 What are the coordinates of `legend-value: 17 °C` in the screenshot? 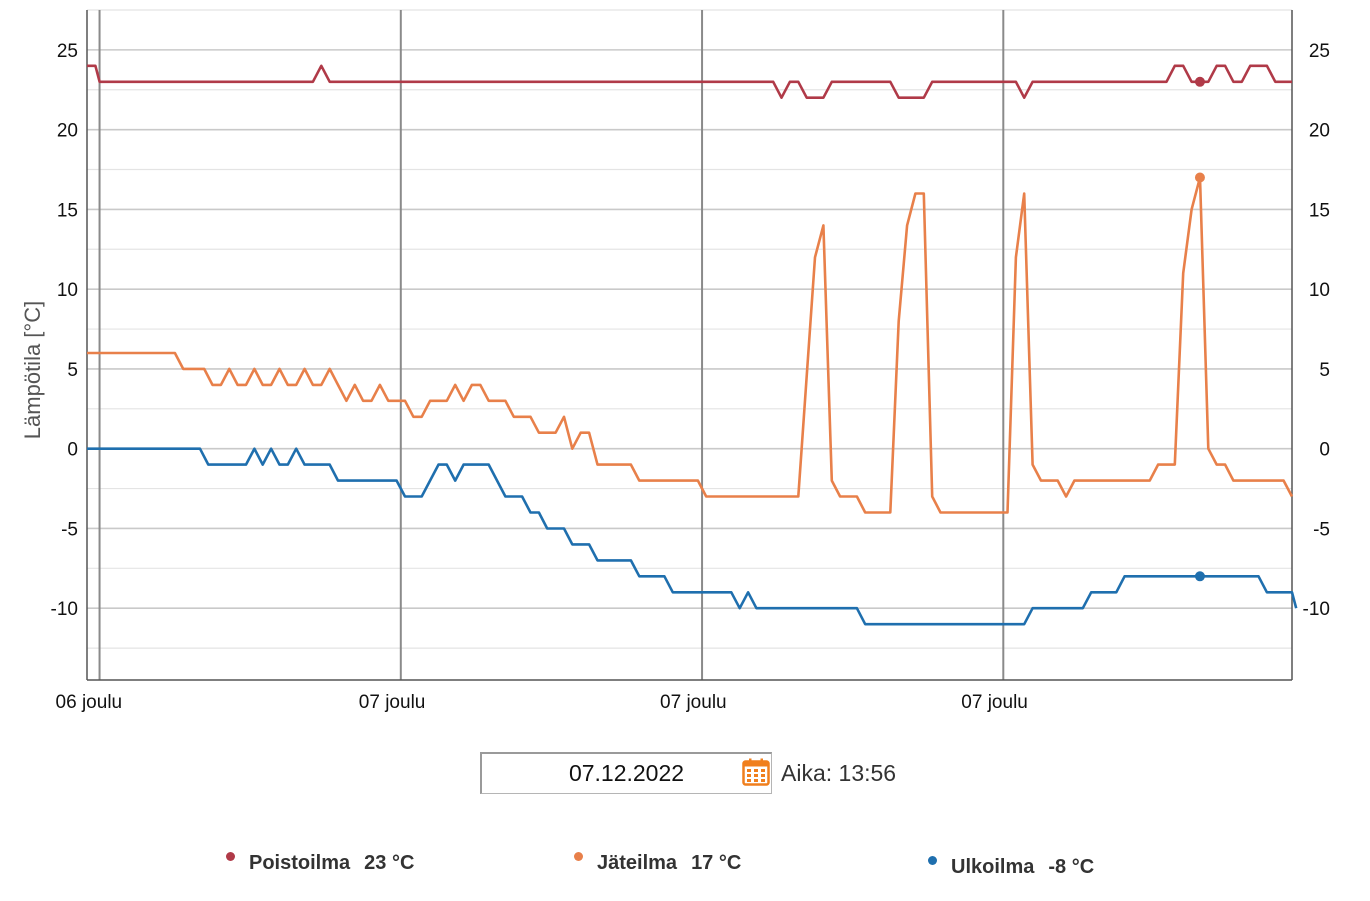 It's located at (716, 863).